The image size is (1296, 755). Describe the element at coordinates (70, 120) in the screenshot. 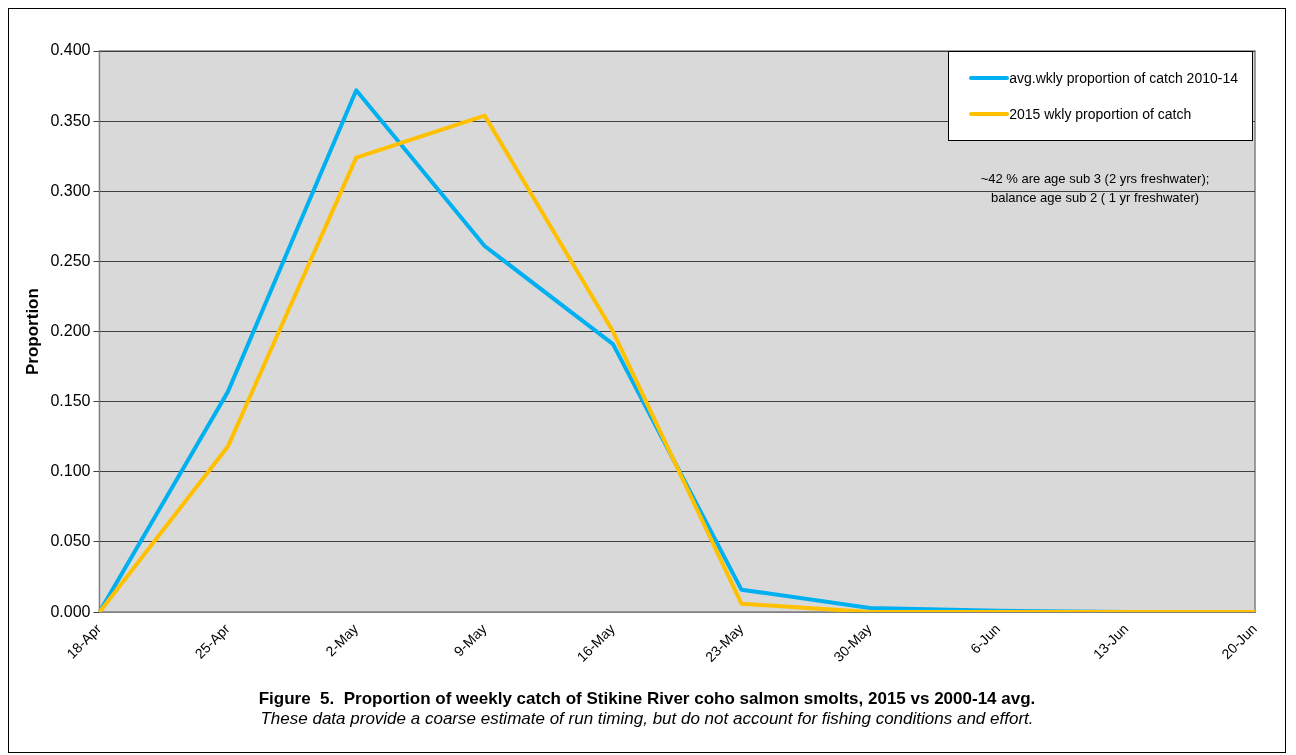

I see `y-tick-label: 0.350` at that location.